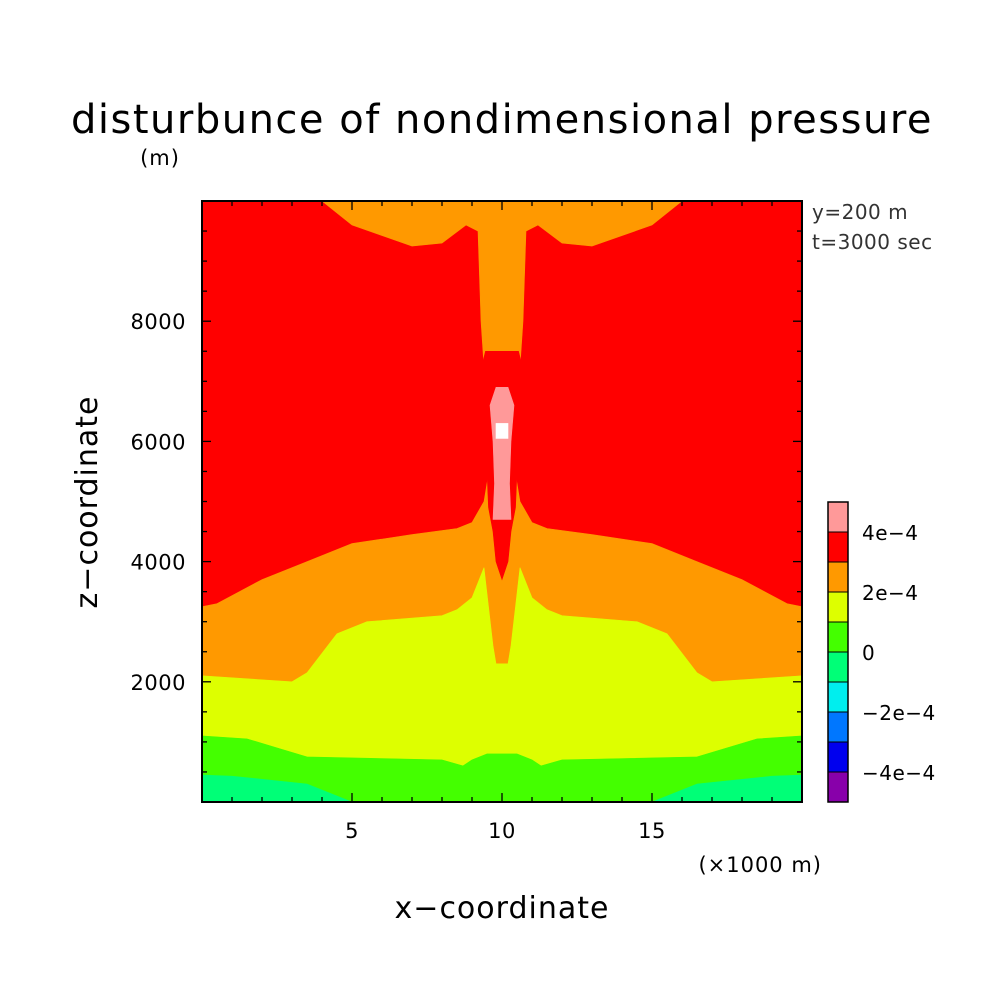  I want to click on colorbar: −4e−4 −2e−4 0 2e−4 4e−4, so click(881, 652).